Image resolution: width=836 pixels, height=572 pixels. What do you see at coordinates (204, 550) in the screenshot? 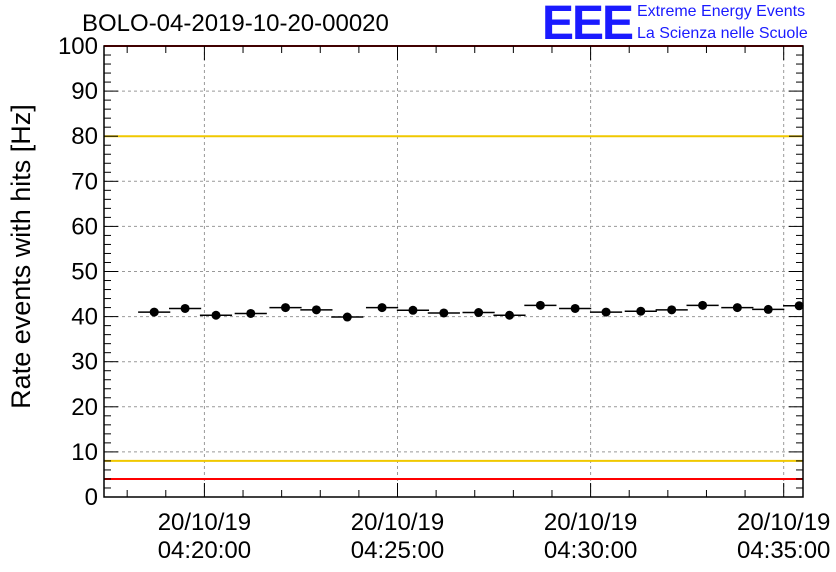
I see `x-tick-label-time: 04:20:00` at bounding box center [204, 550].